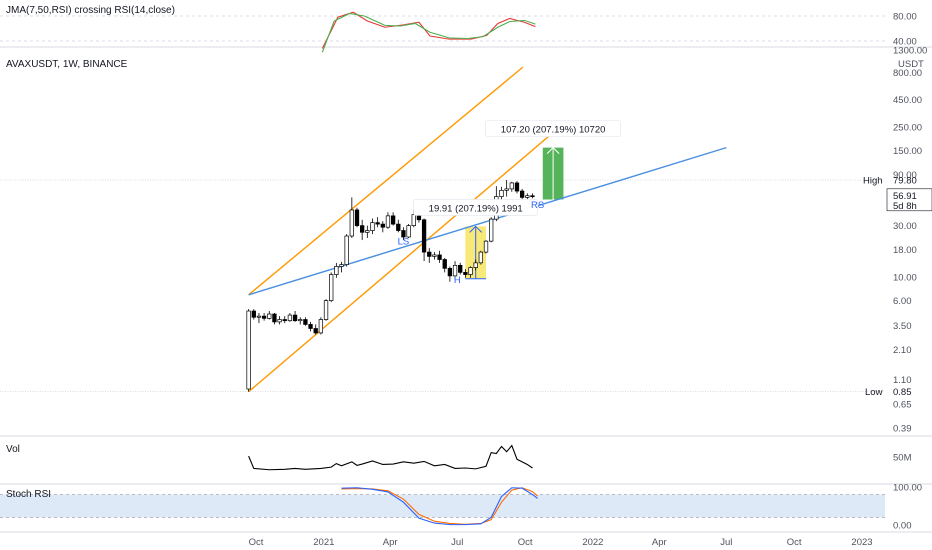 The height and width of the screenshot is (550, 932). I want to click on stoch-rsi-title: Stoch RSI, so click(28, 494).